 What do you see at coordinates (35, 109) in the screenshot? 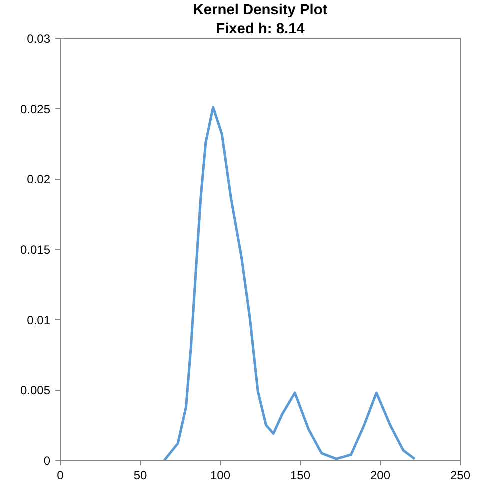
I see `y-tick-label: 0.025` at bounding box center [35, 109].